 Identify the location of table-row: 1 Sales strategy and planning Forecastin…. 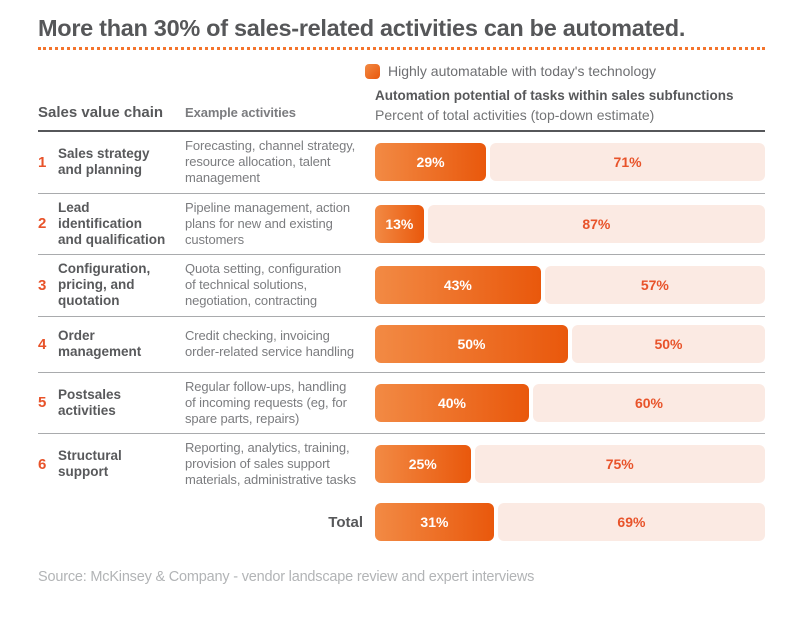
(401, 163).